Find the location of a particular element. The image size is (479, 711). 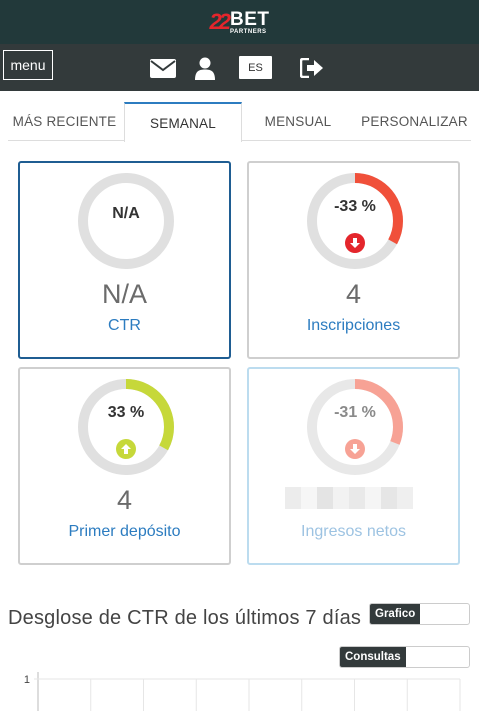

inscripciones-label: Inscripciones is located at coordinates (353, 325).